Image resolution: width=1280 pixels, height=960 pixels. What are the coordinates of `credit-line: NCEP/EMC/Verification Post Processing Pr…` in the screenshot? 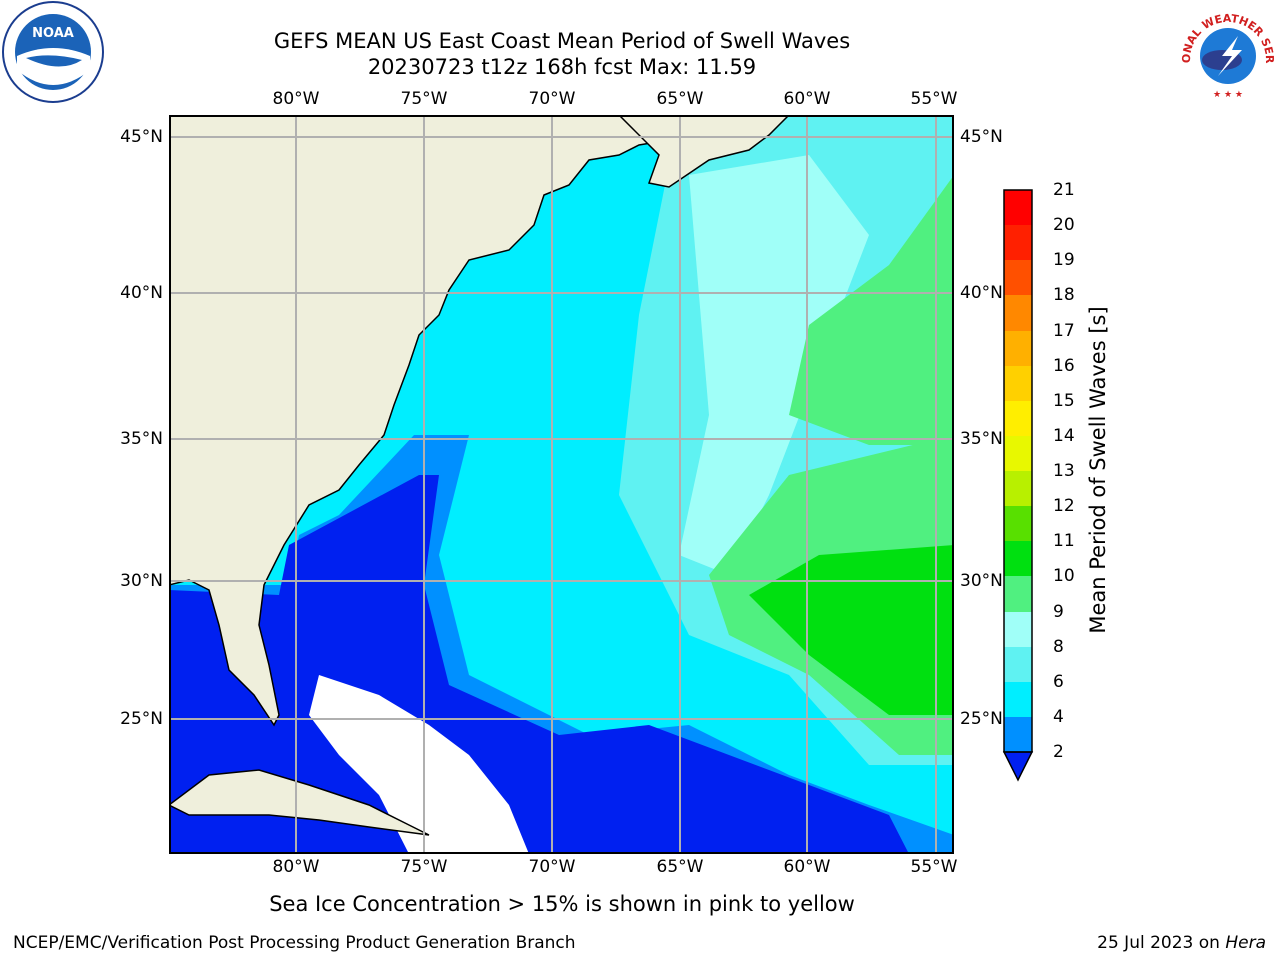 It's located at (294, 943).